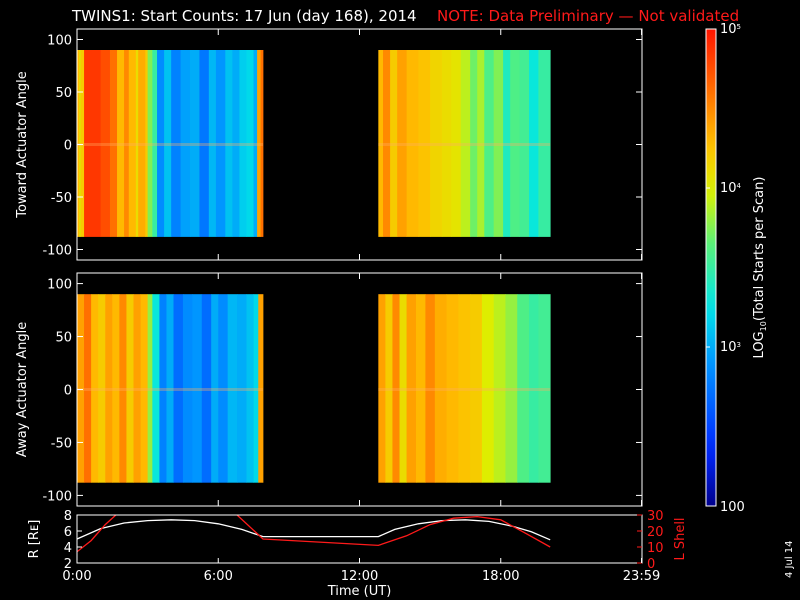 The width and height of the screenshot is (800, 600). I want to click on colorbar-label-sub: 10, so click(763, 326).